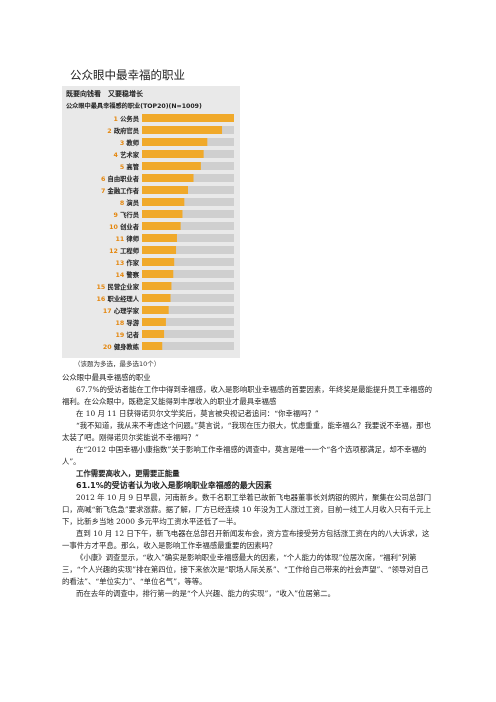 This screenshot has width=496, height=702. I want to click on article-paragraph: 公众眼中最具幸福感的职业, so click(106, 377).